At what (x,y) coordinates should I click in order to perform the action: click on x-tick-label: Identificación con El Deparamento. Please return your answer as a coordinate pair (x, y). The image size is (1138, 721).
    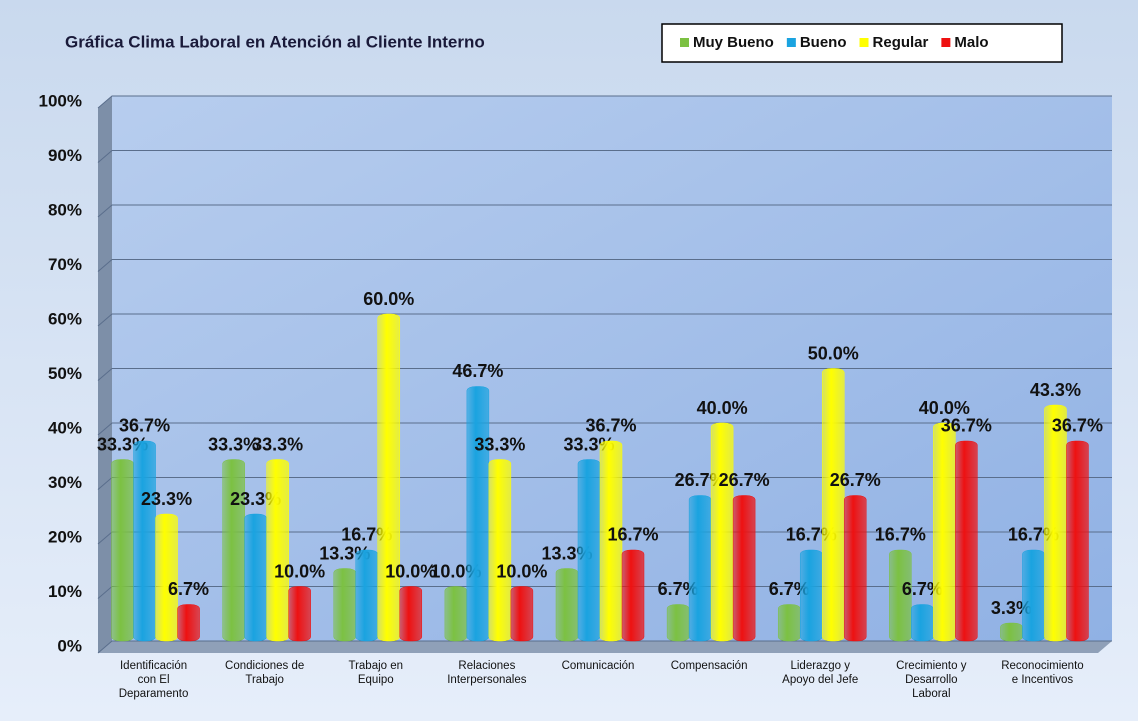
    Looking at the image, I should click on (154, 680).